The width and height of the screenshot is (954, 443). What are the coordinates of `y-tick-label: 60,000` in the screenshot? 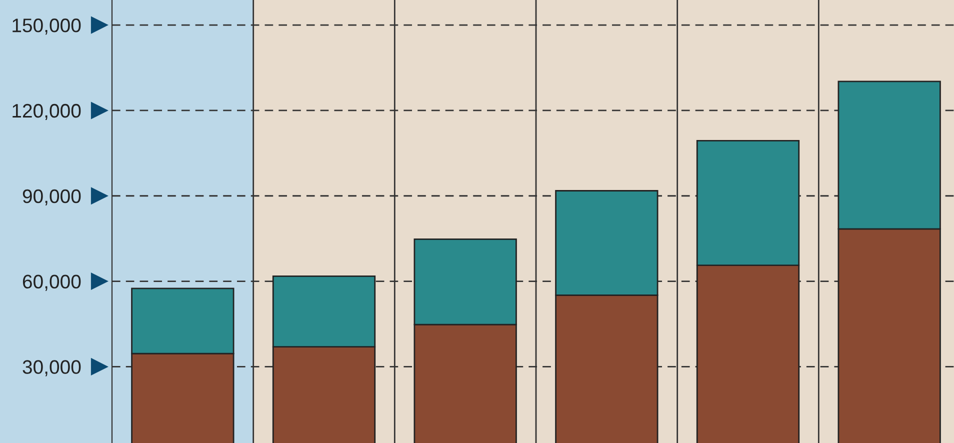 It's located at (51, 282).